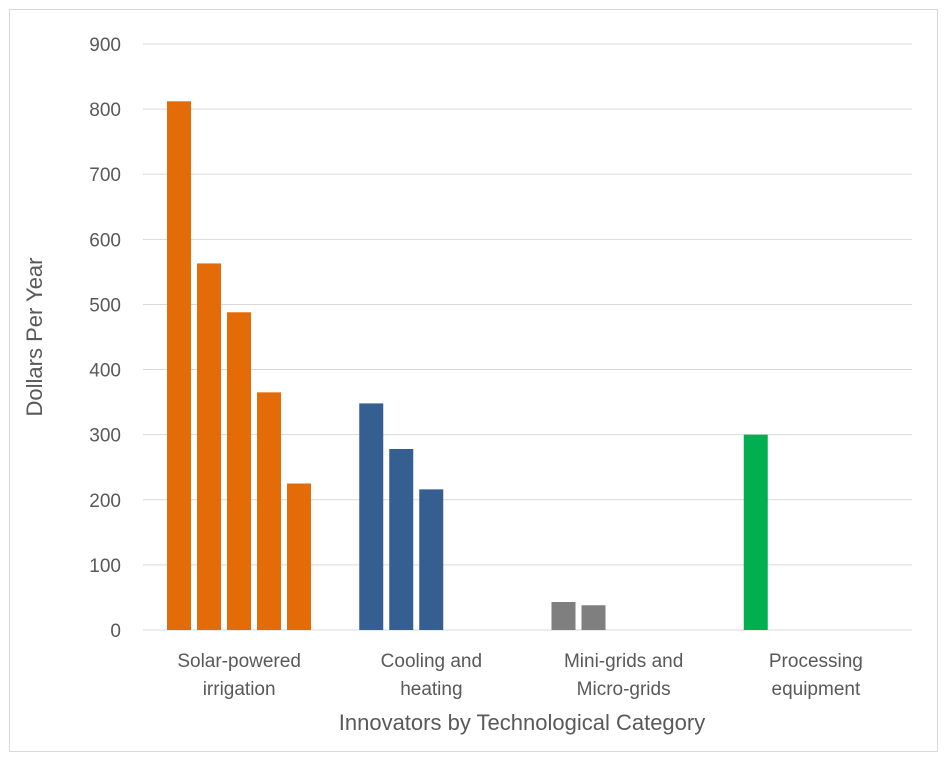 The width and height of the screenshot is (947, 761). What do you see at coordinates (115, 631) in the screenshot?
I see `y-tick-label: 0` at bounding box center [115, 631].